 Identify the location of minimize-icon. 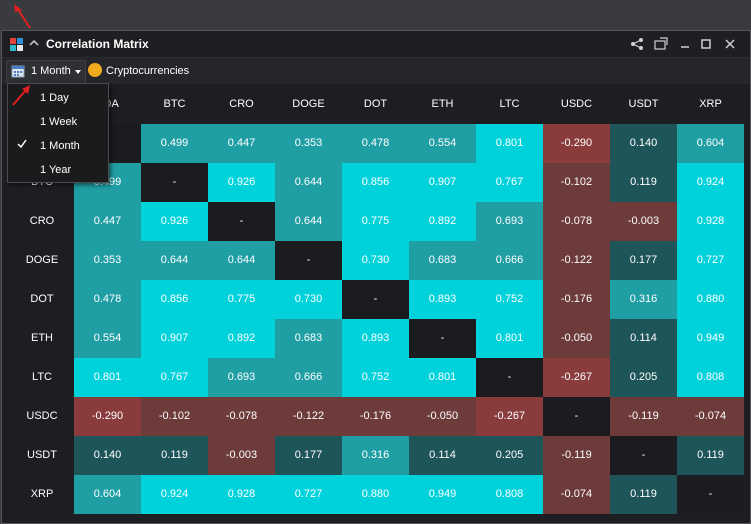
(685, 44).